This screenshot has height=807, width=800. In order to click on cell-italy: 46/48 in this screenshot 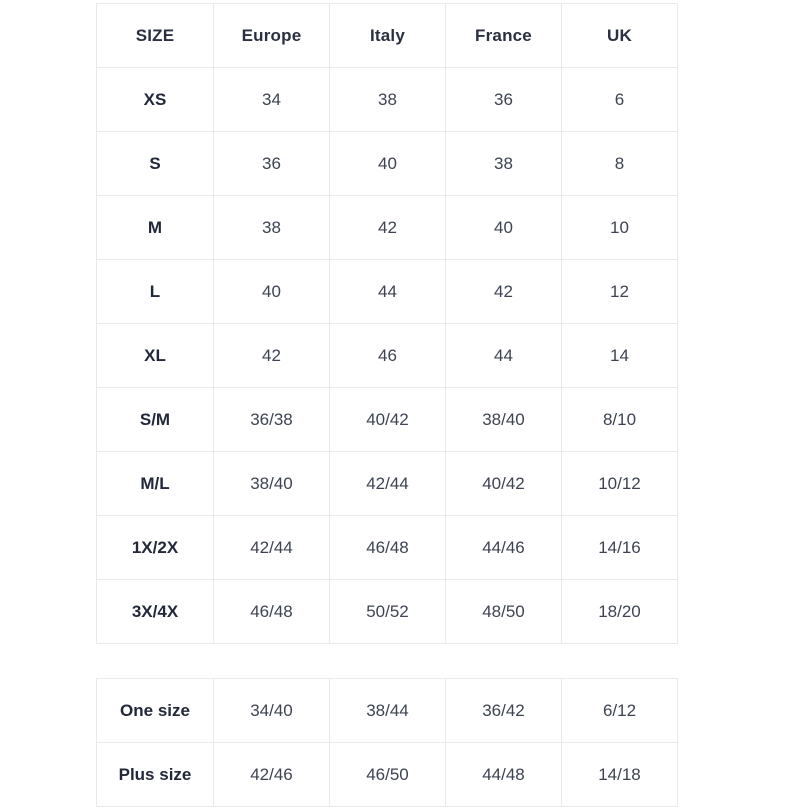, I will do `click(387, 547)`.